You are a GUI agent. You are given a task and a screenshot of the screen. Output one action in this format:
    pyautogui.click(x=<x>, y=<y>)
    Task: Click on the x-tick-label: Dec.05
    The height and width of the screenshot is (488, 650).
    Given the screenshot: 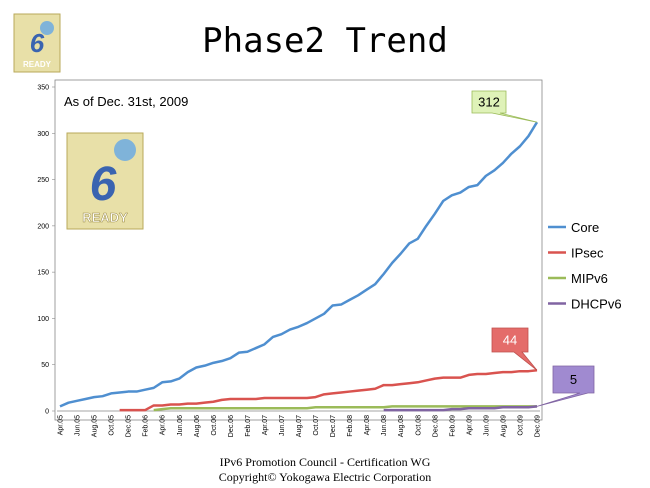 What is the action you would take?
    pyautogui.click(x=129, y=426)
    